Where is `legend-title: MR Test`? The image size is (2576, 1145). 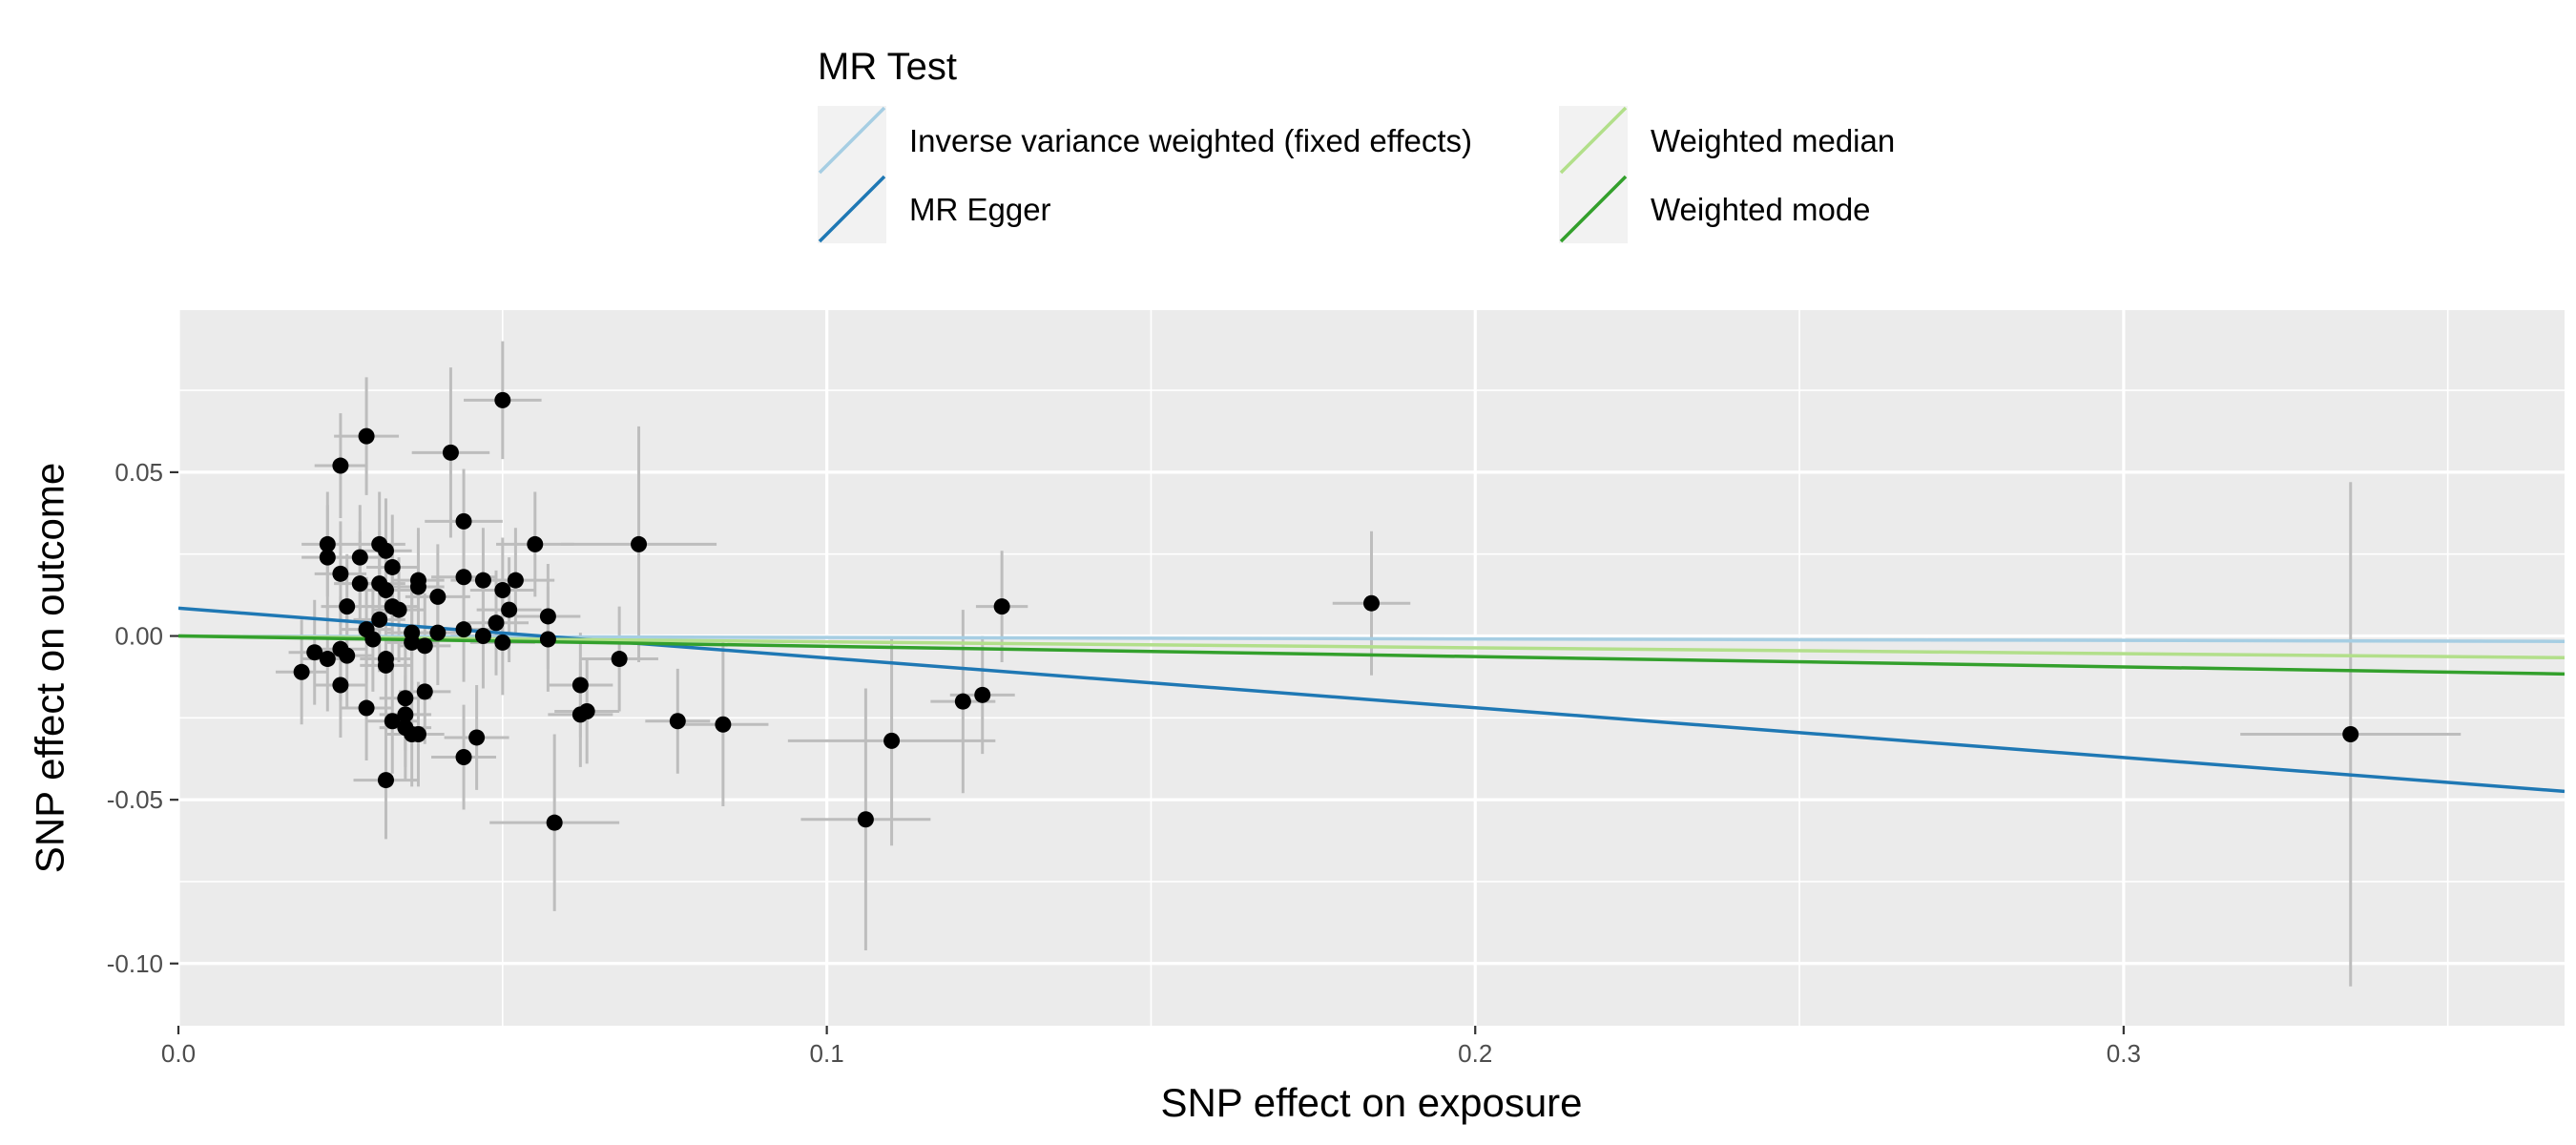
legend-title: MR Test is located at coordinates (887, 67).